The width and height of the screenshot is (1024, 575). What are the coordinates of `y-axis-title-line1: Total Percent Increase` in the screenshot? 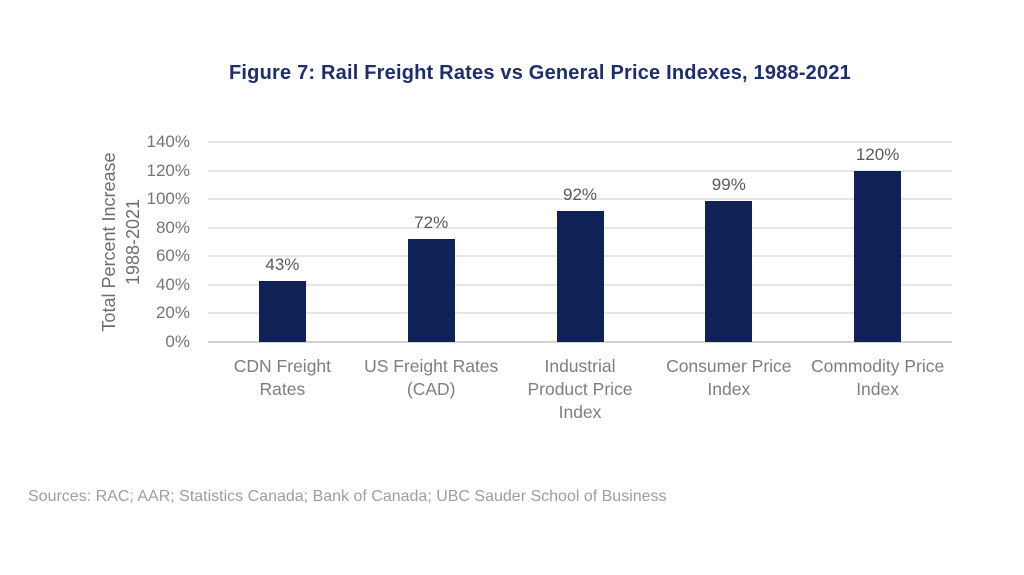 It's located at (109, 242).